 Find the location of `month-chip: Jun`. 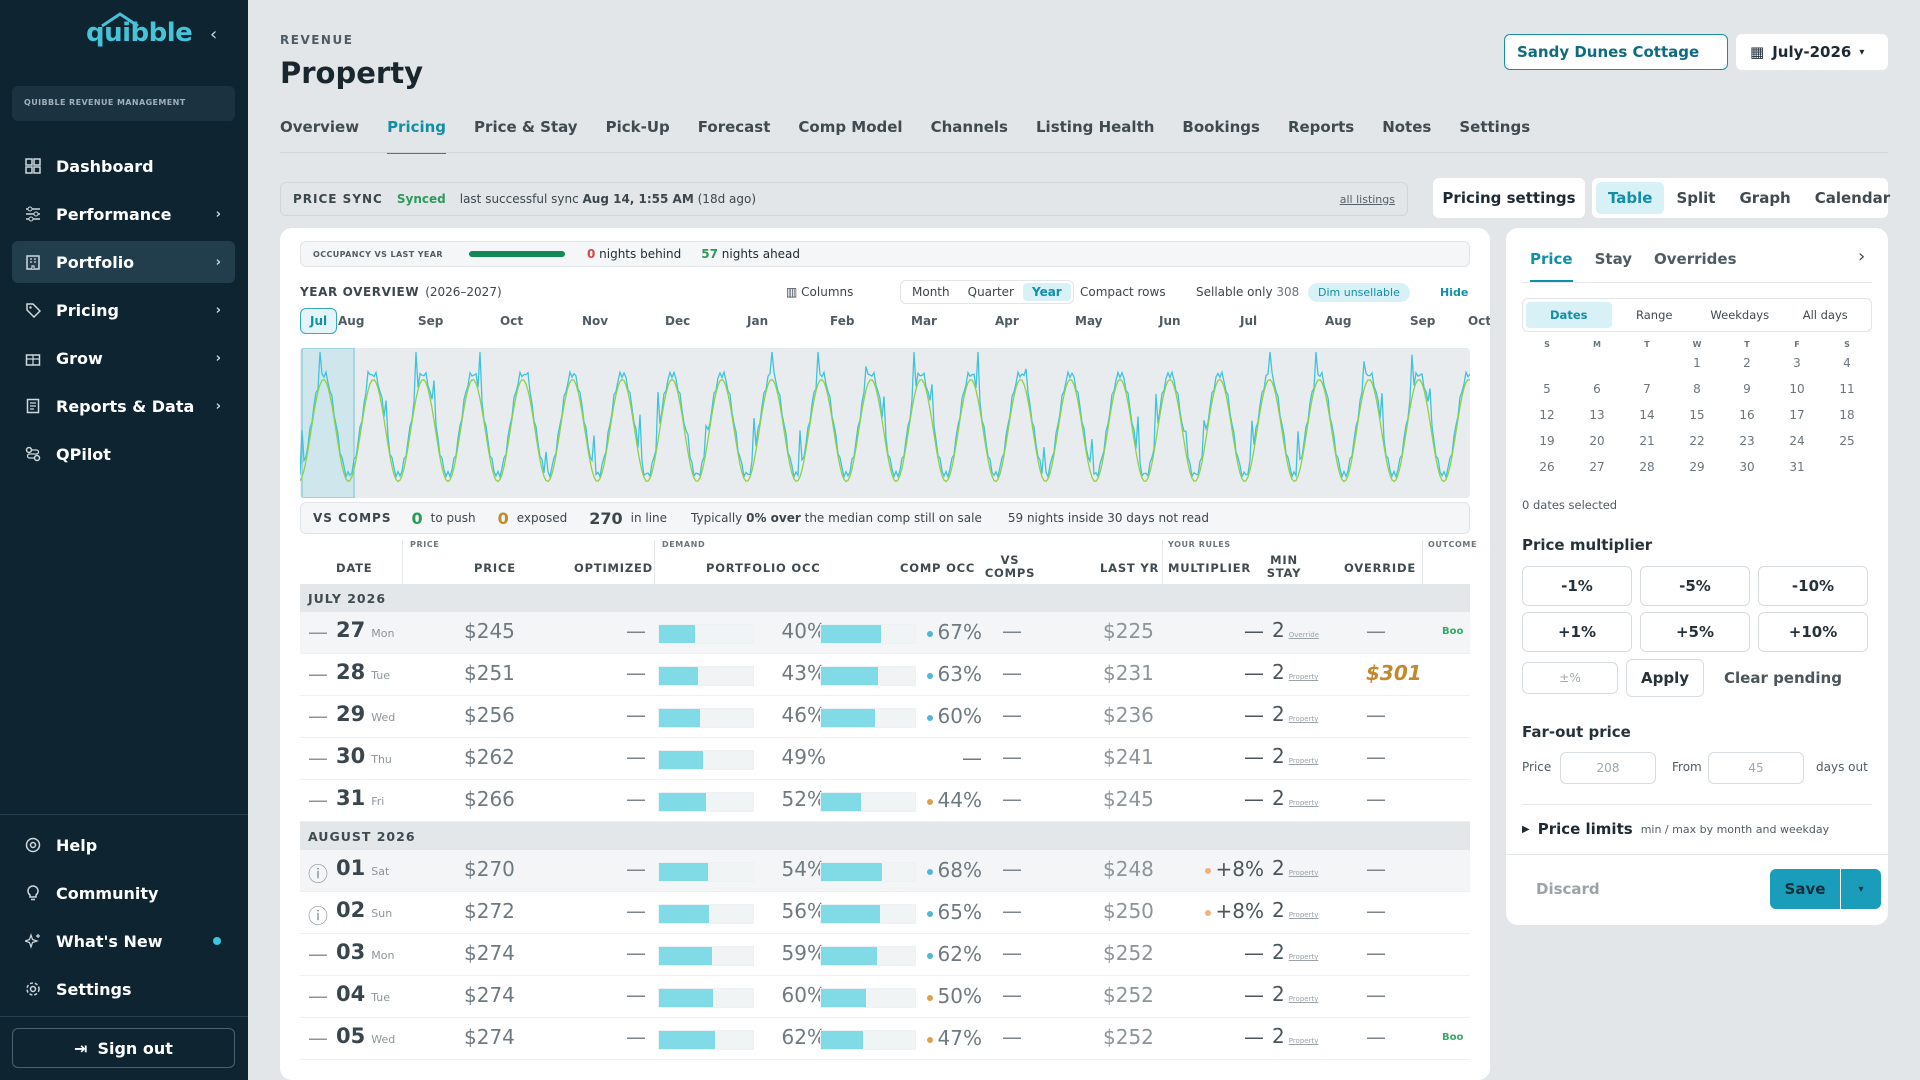

month-chip: Jun is located at coordinates (1170, 321).